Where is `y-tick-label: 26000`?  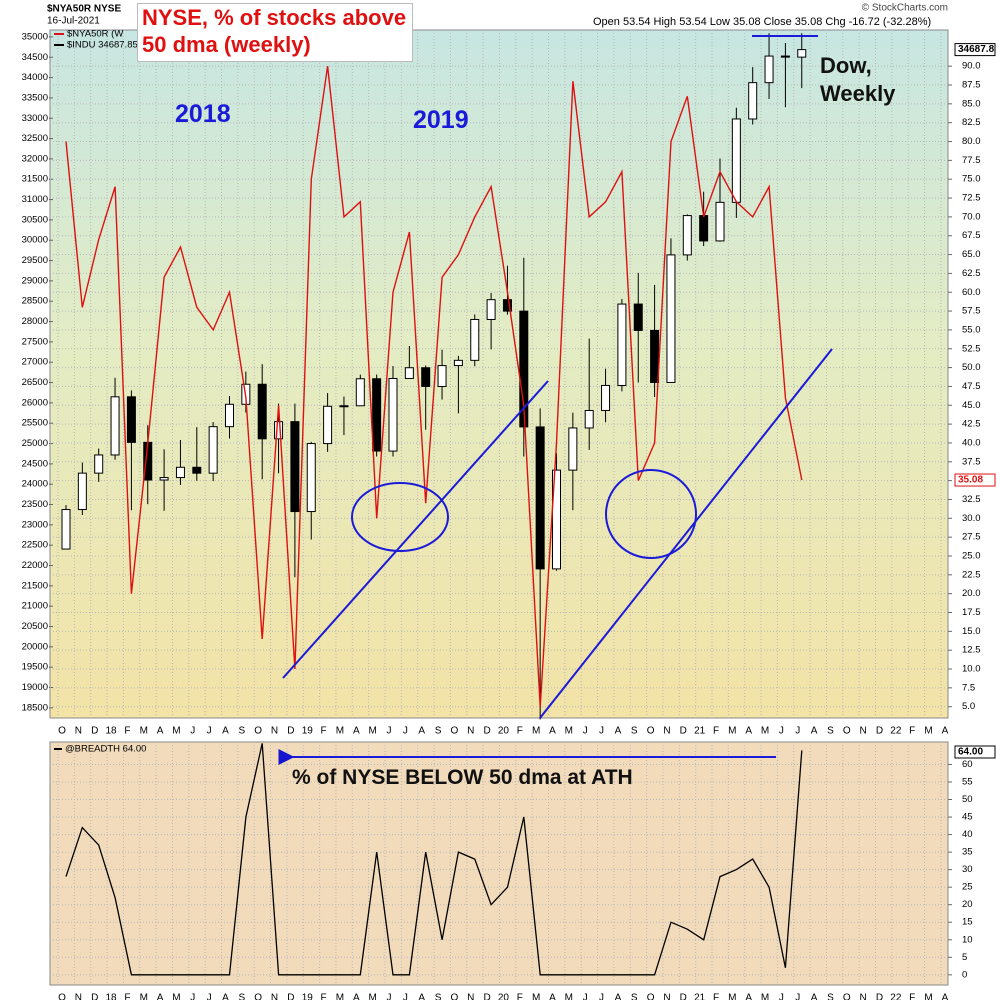 y-tick-label: 26000 is located at coordinates (35, 402).